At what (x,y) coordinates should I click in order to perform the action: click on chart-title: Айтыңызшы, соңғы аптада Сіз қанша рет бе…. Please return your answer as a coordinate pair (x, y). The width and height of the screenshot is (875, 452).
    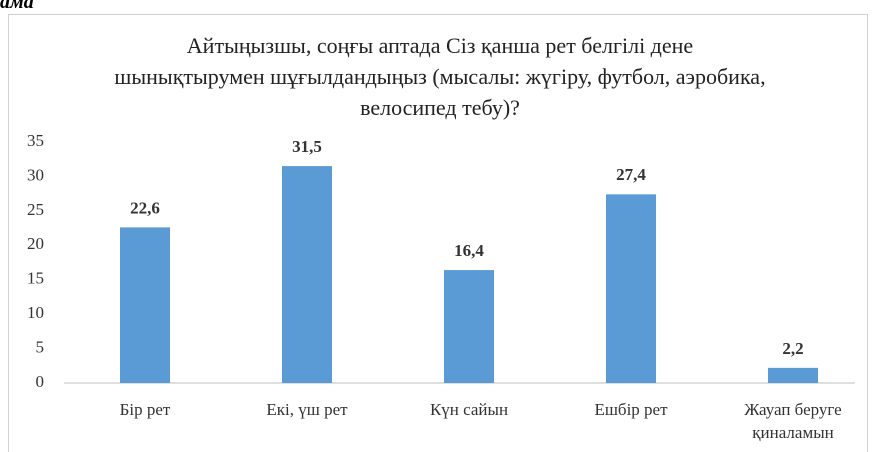
    Looking at the image, I should click on (440, 76).